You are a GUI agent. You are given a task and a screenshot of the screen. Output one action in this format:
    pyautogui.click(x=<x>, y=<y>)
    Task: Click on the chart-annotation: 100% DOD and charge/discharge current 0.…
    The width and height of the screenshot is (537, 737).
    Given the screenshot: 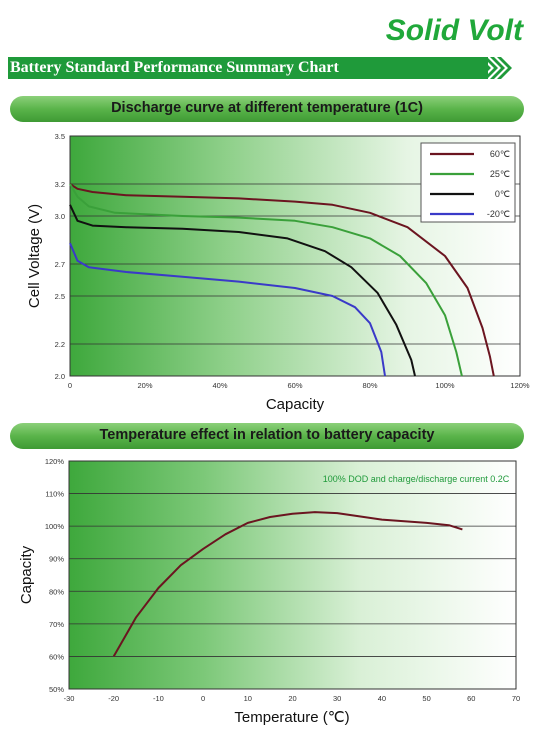 What is the action you would take?
    pyautogui.click(x=416, y=479)
    